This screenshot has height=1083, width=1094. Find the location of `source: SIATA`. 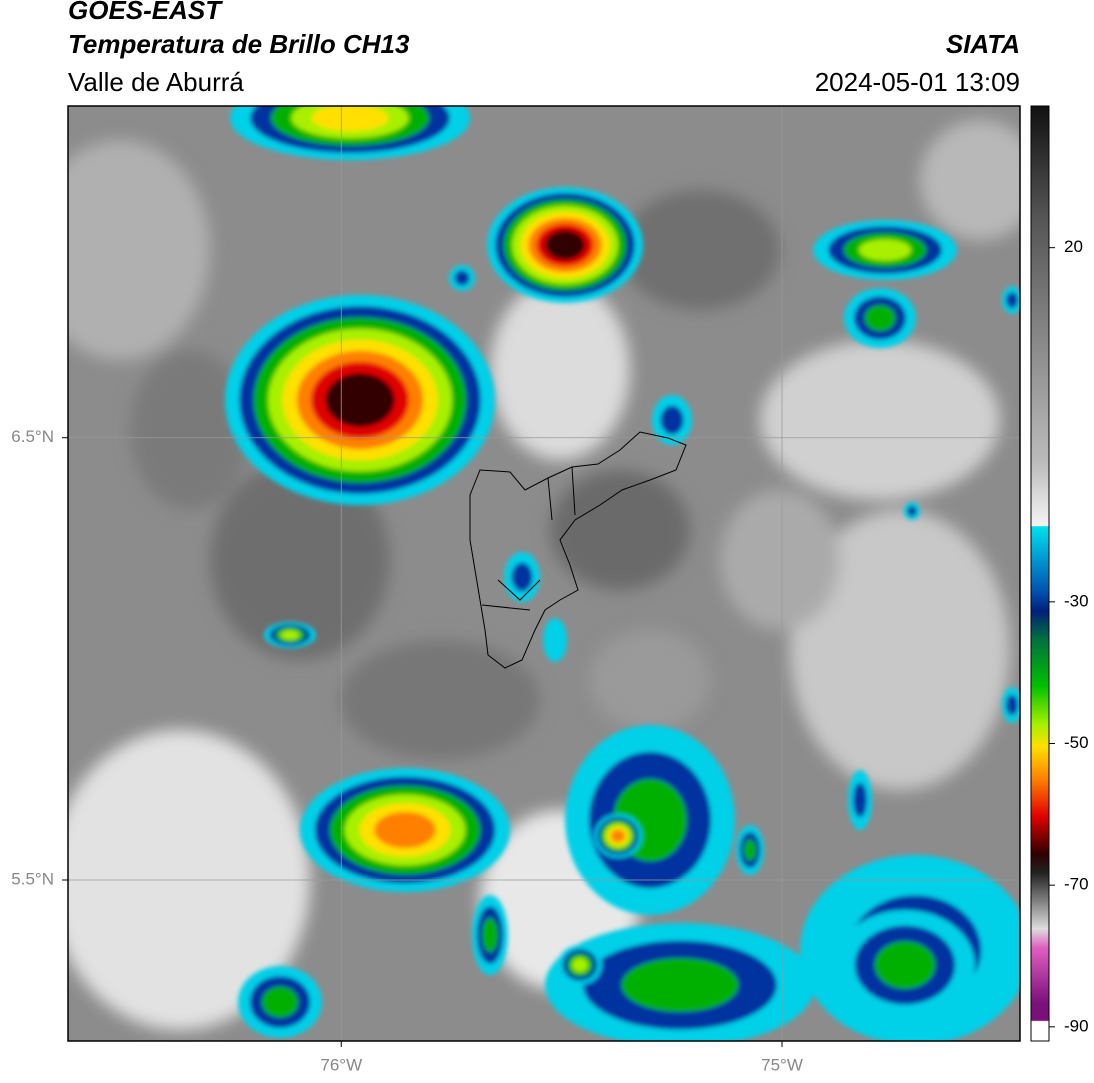

source: SIATA is located at coordinates (983, 44).